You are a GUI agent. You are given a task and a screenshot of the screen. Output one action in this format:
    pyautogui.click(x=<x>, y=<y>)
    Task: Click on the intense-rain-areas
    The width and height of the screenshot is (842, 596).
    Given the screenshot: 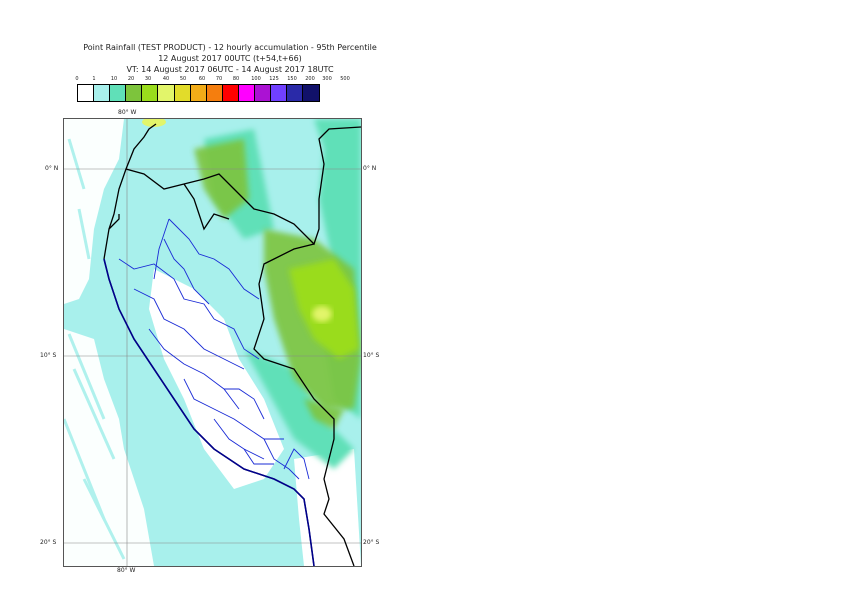 What is the action you would take?
    pyautogui.click(x=237, y=220)
    